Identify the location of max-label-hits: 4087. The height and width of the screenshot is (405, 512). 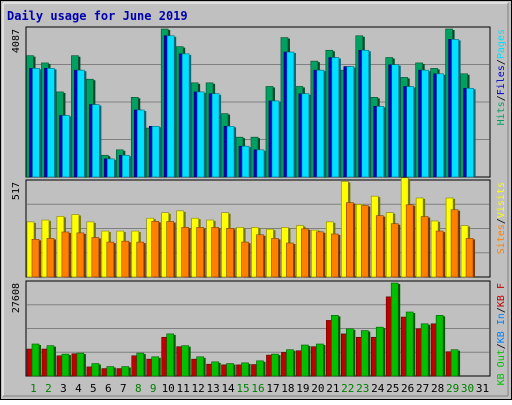
(16, 41).